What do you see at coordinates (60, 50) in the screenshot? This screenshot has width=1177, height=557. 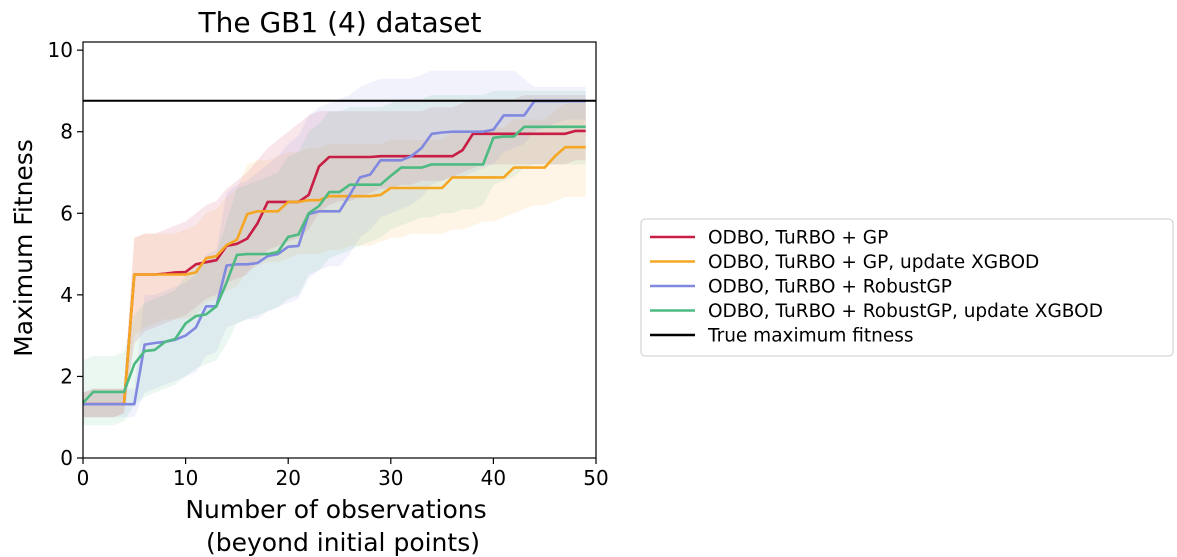 I see `y-tick-label: 10` at bounding box center [60, 50].